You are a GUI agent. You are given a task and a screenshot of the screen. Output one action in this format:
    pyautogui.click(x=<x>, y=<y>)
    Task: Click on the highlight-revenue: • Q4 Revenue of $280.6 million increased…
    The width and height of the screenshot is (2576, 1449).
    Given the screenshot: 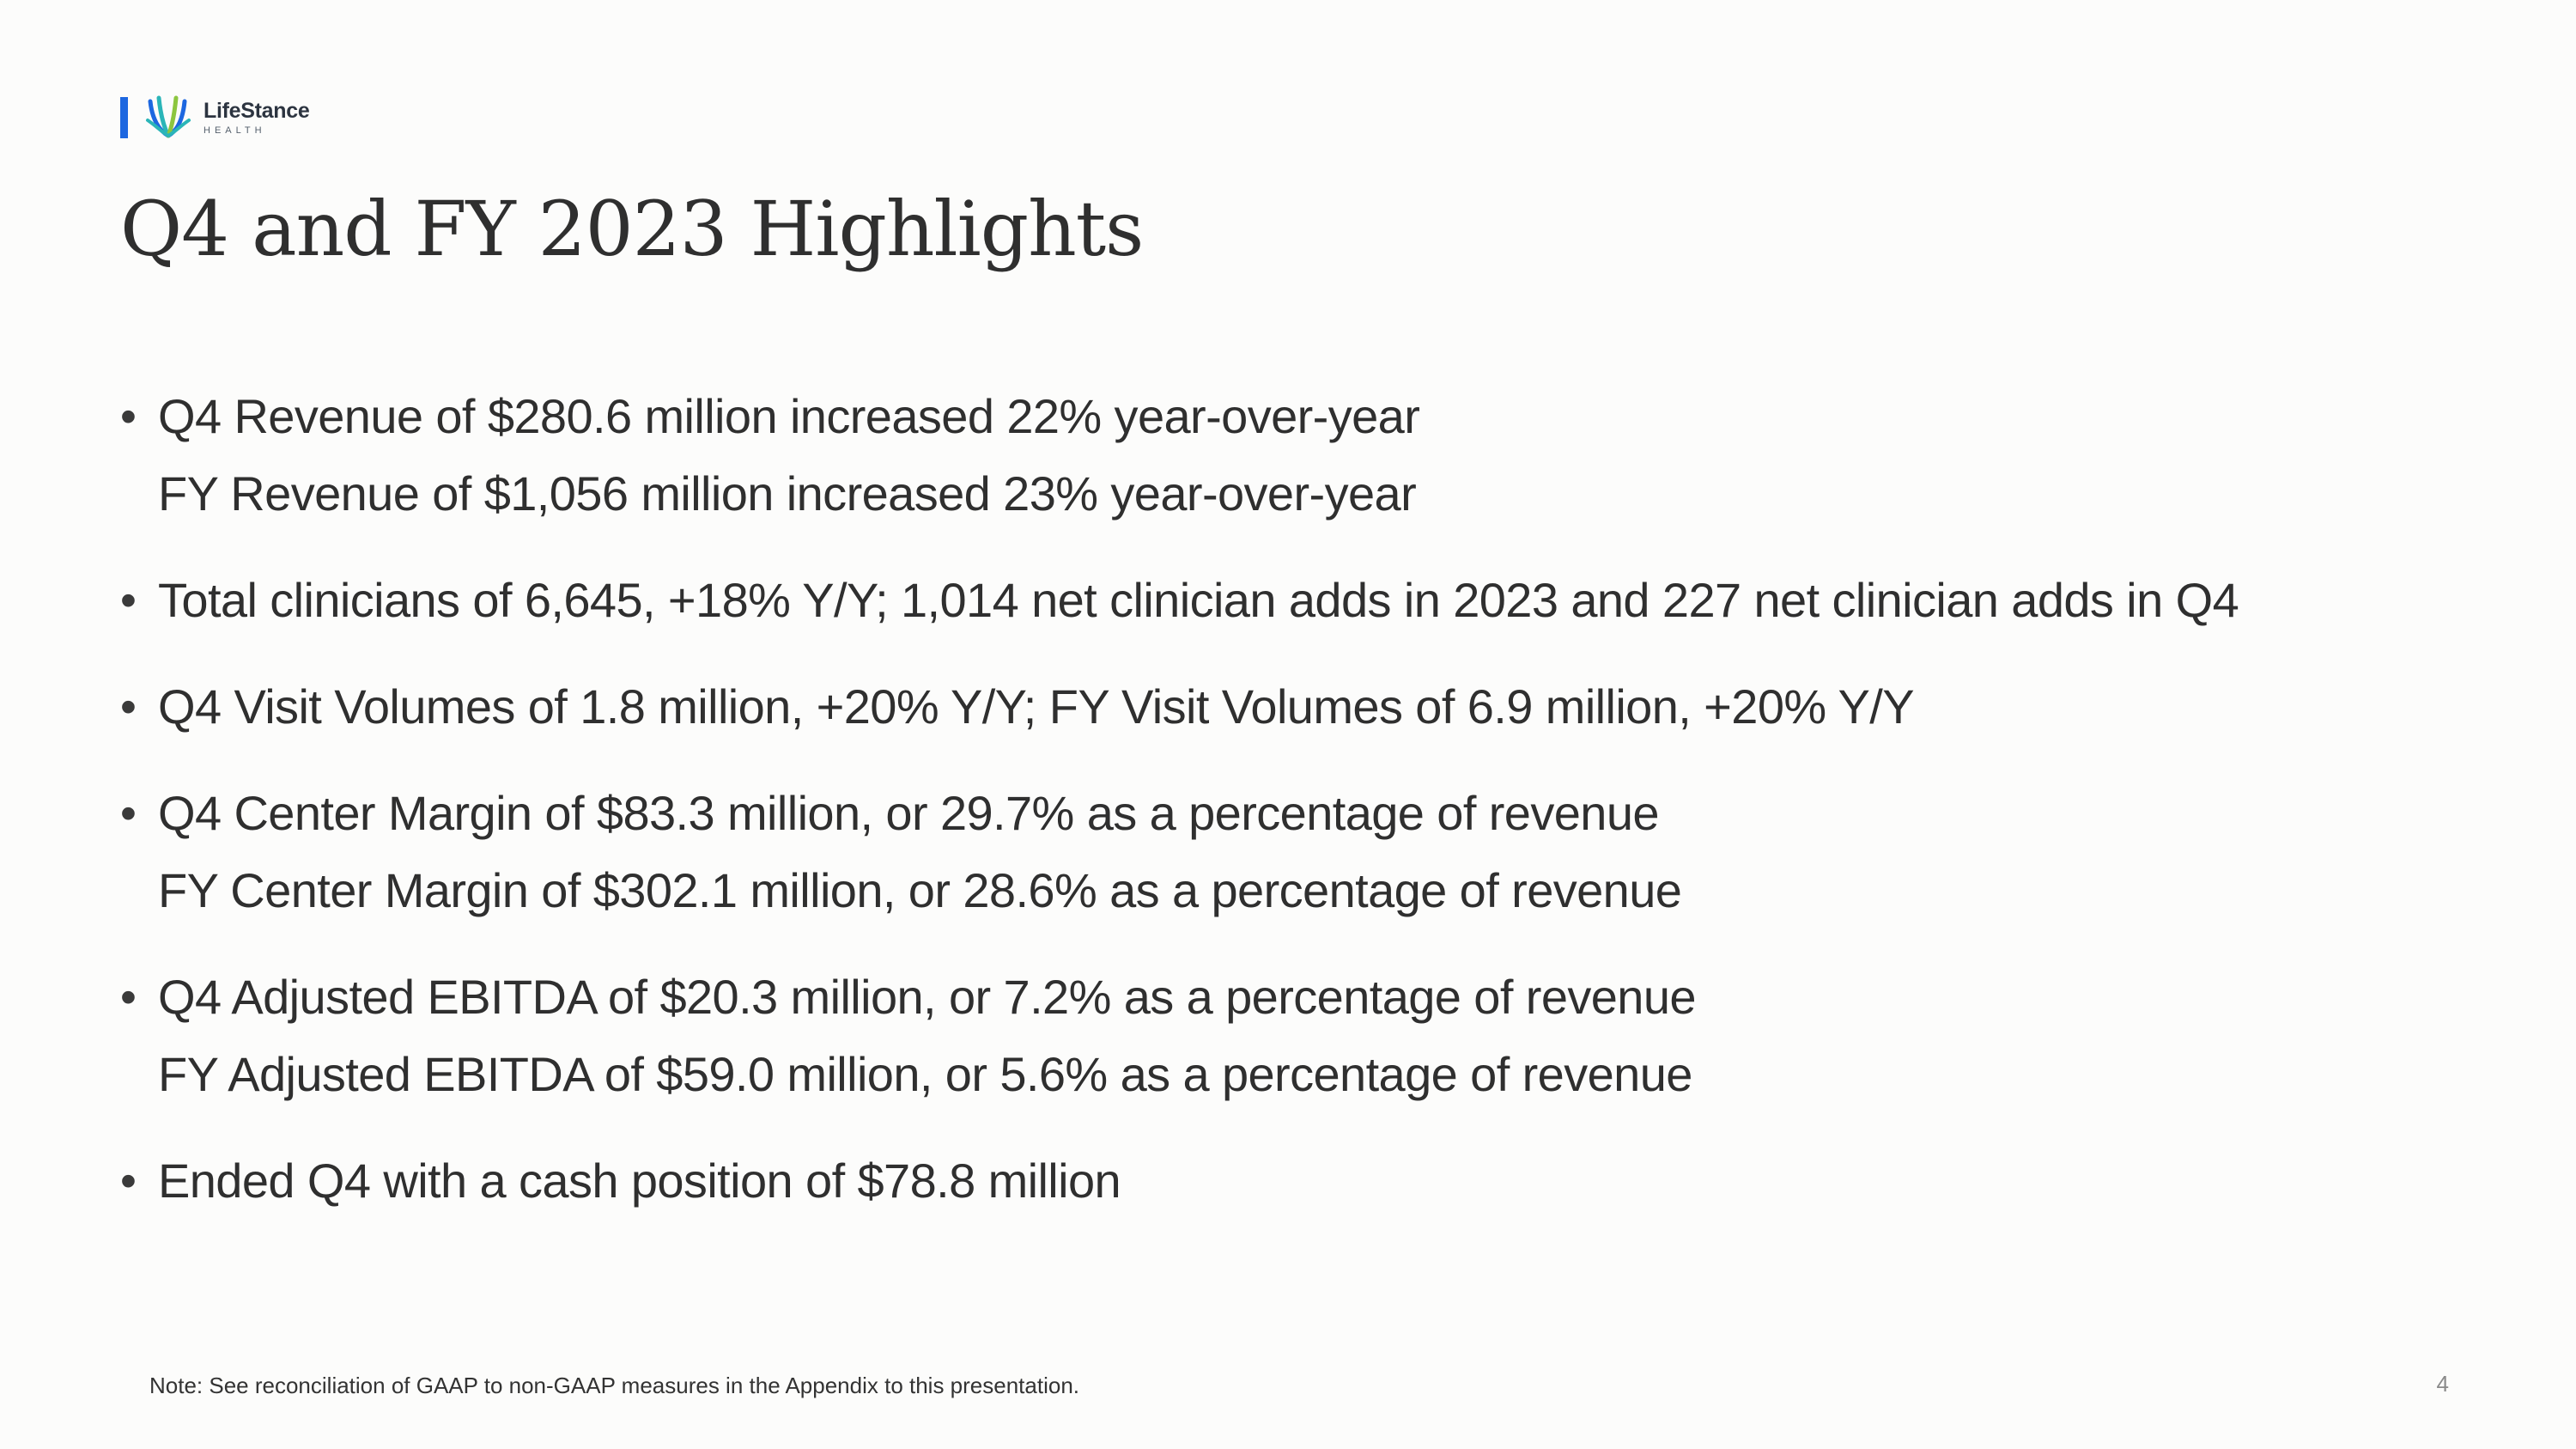 What is the action you would take?
    pyautogui.click(x=1305, y=455)
    